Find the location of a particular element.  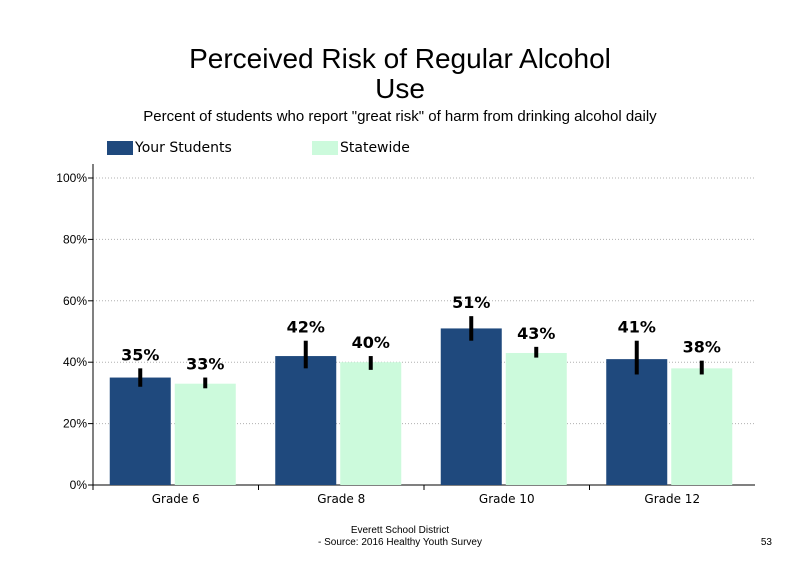

footer-district: Everett School District is located at coordinates (400, 530).